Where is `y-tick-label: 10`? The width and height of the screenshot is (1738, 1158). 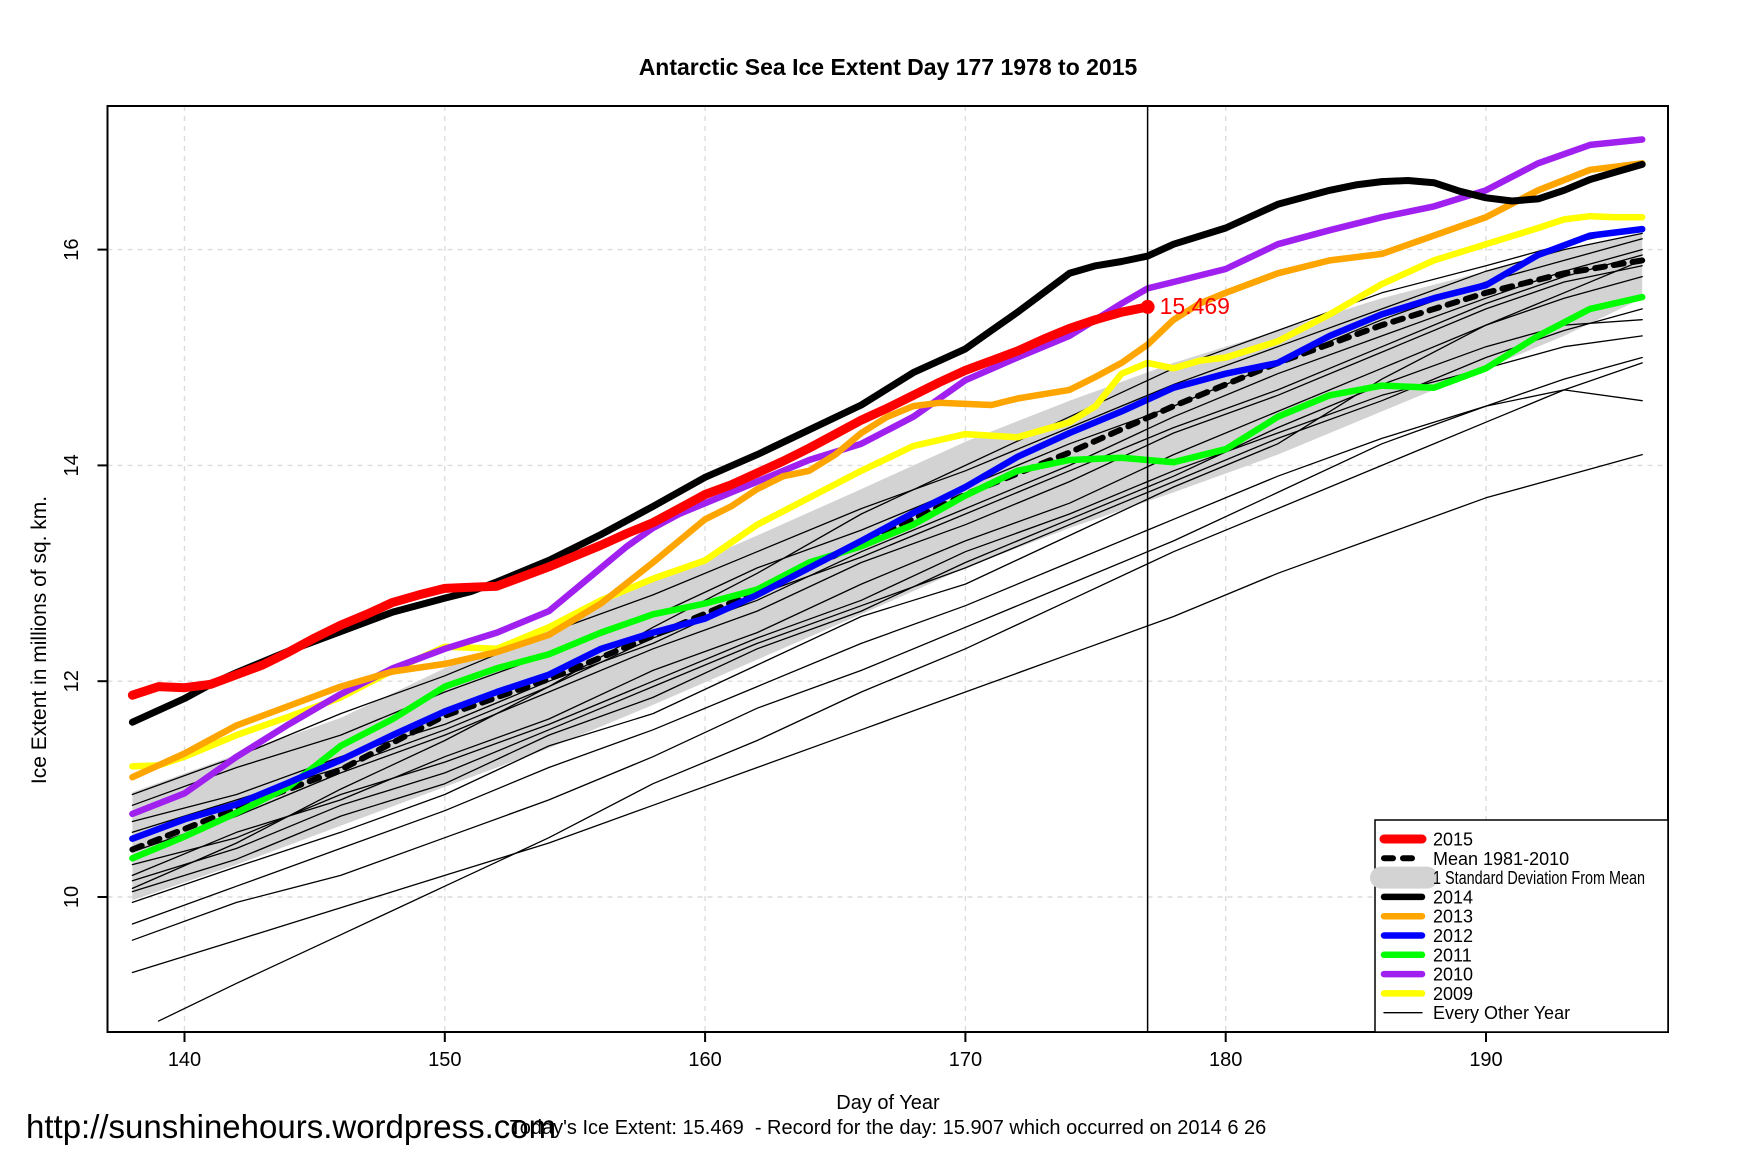 y-tick-label: 10 is located at coordinates (72, 897).